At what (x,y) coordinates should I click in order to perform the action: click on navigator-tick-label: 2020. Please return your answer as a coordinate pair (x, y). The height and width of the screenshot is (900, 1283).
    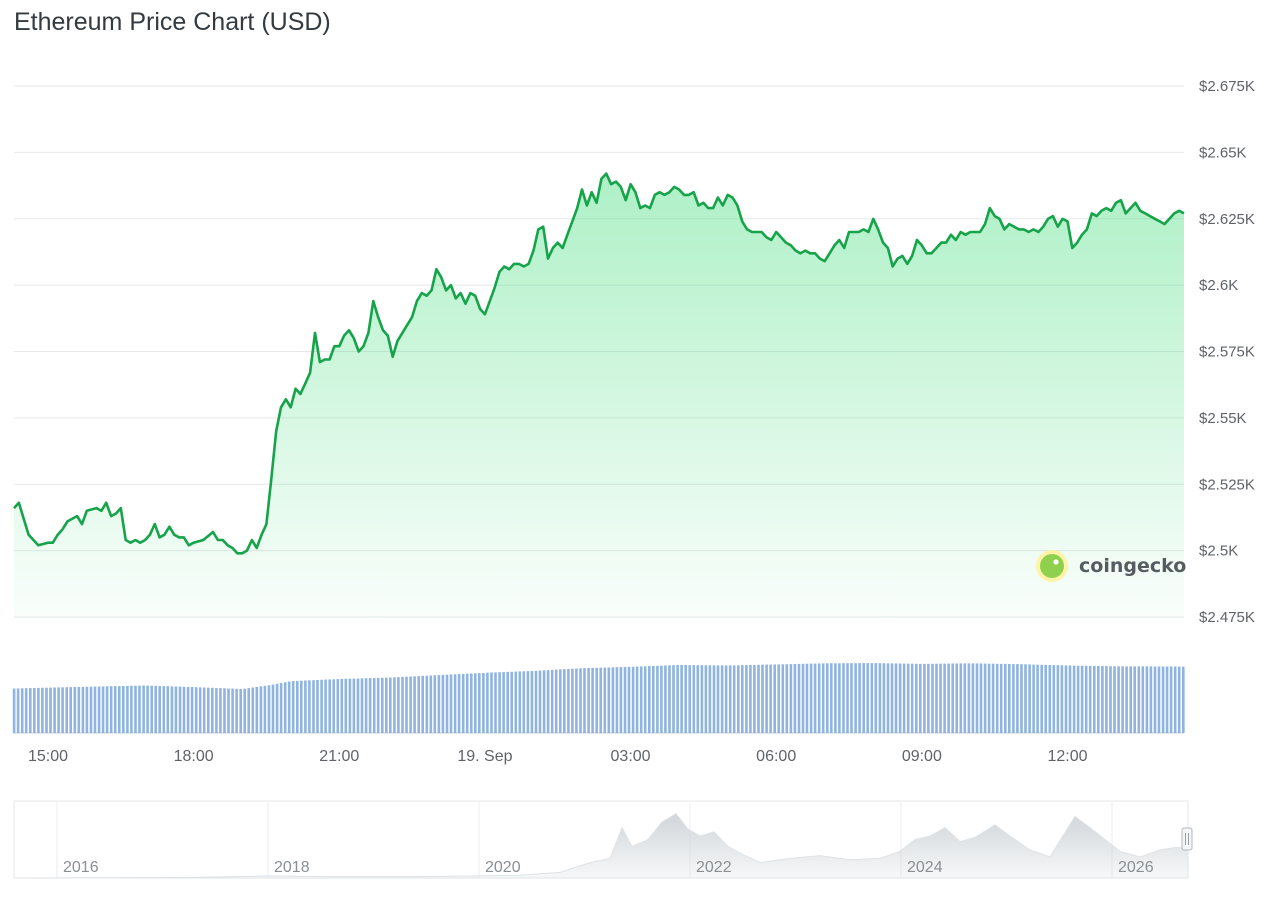
    Looking at the image, I should click on (503, 867).